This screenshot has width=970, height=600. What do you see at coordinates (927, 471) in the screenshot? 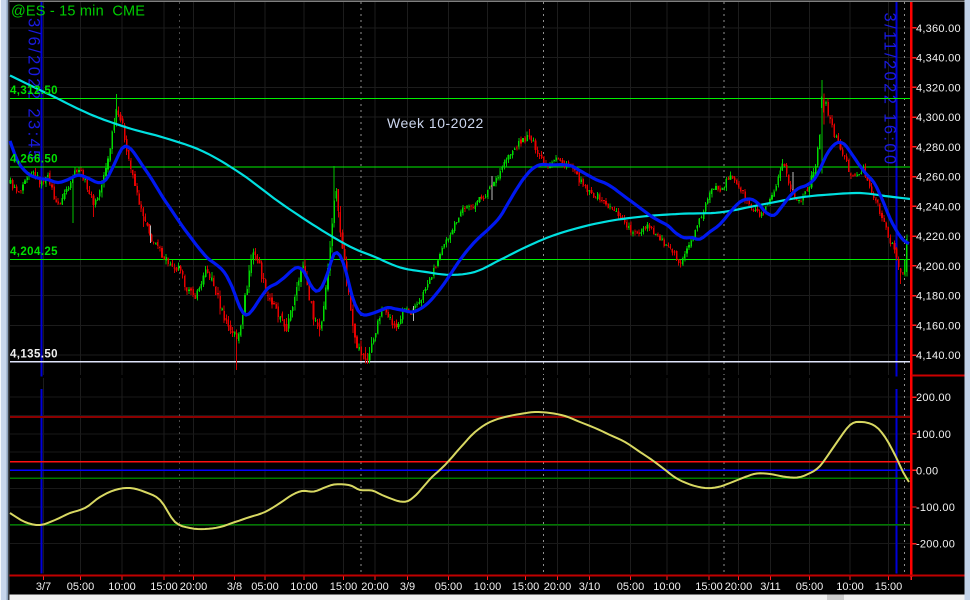
I see `svg-text: 0.00` at bounding box center [927, 471].